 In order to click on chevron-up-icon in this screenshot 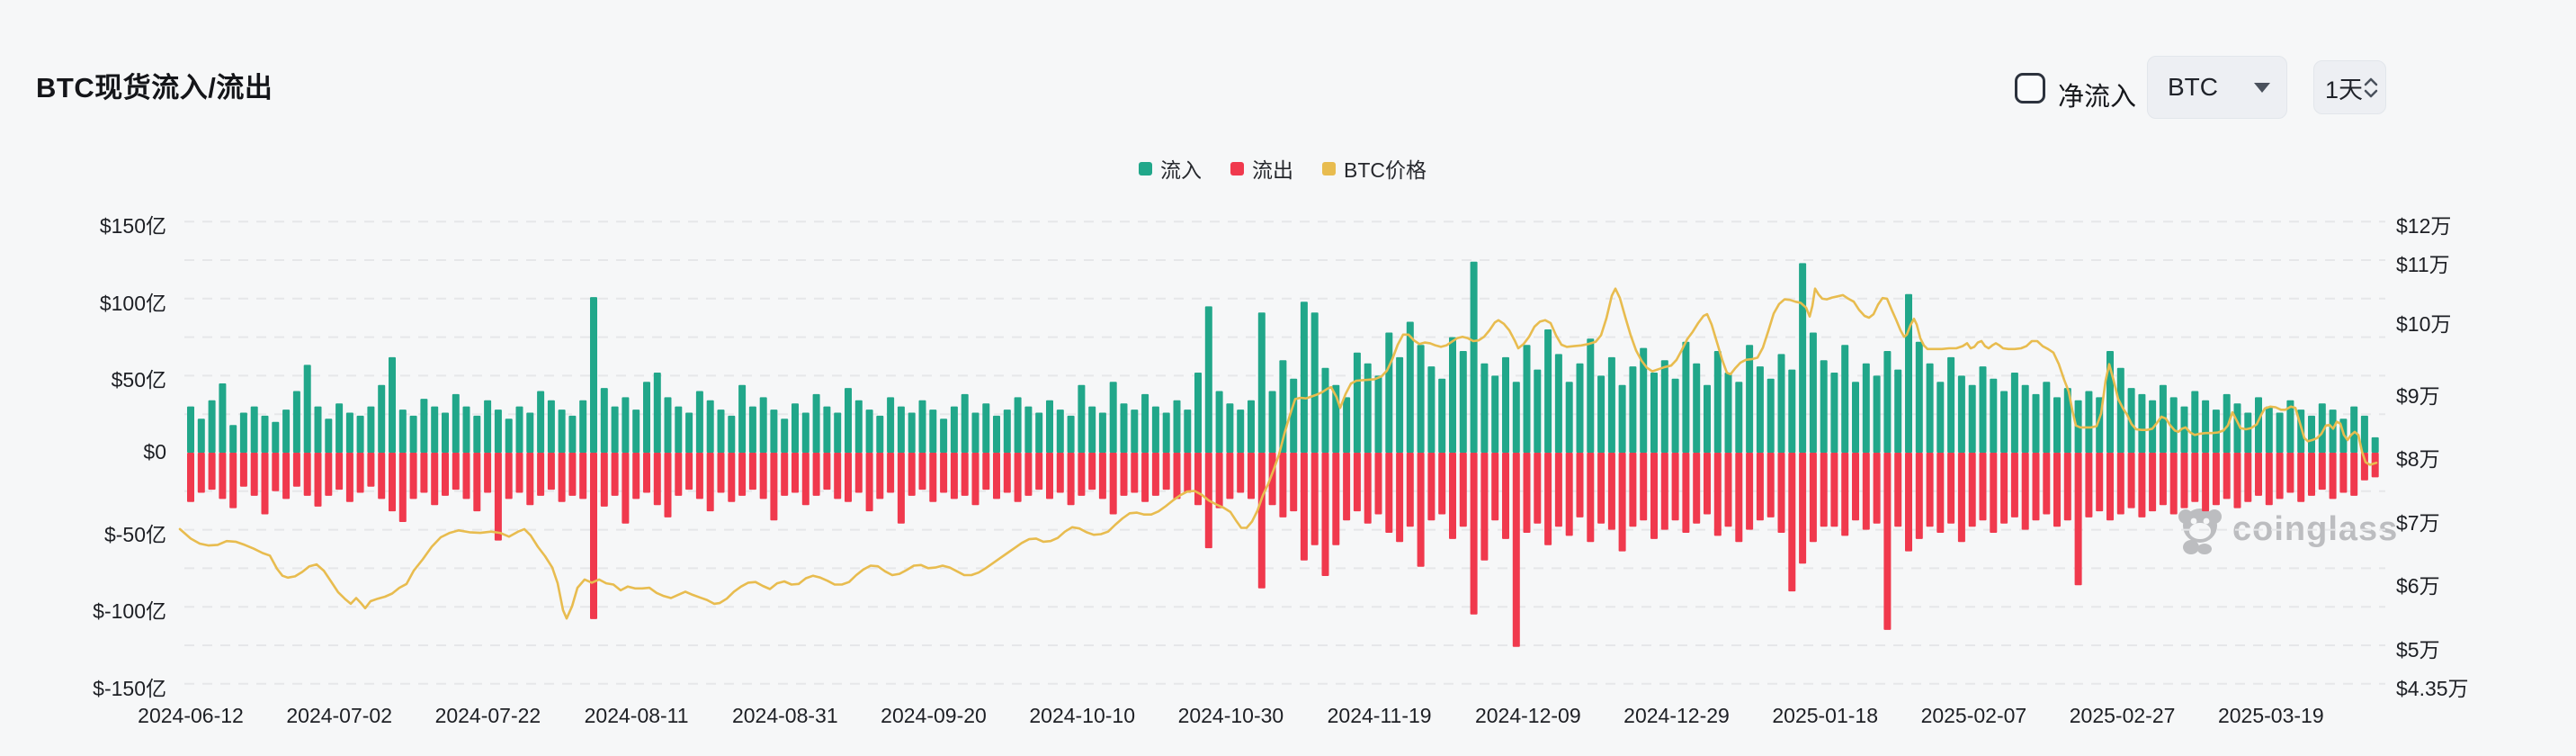, I will do `click(2371, 81)`.